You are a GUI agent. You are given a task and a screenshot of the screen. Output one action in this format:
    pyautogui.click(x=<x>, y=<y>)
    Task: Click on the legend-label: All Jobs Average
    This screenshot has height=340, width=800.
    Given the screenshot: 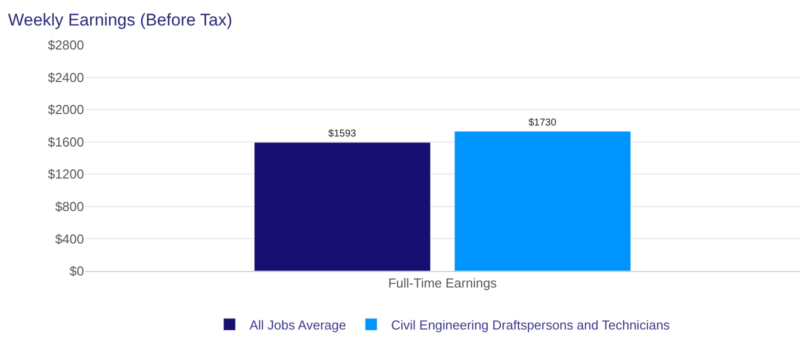 What is the action you would take?
    pyautogui.click(x=298, y=324)
    